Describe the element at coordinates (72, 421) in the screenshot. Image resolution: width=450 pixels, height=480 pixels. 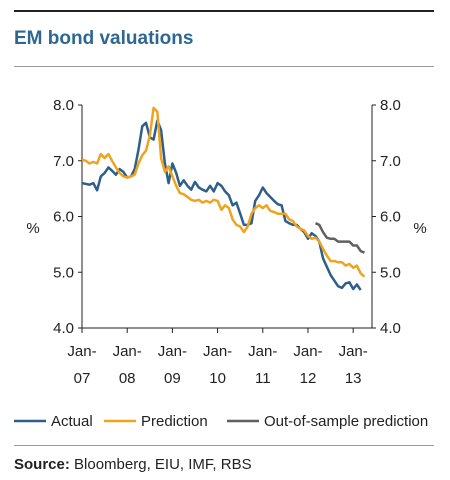
I see `legend-label-1: Actual` at that location.